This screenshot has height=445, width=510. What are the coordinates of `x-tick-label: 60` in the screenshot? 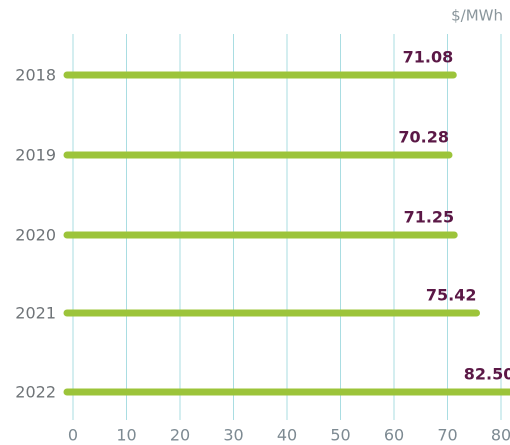 It's located at (394, 435).